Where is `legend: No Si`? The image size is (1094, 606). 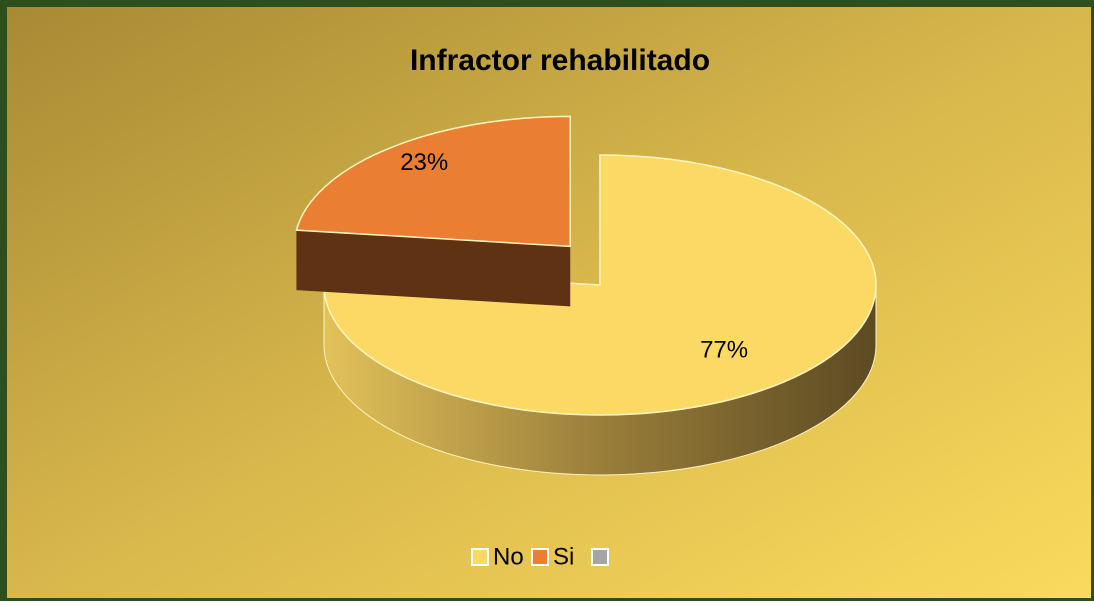
legend: No Si is located at coordinates (540, 556).